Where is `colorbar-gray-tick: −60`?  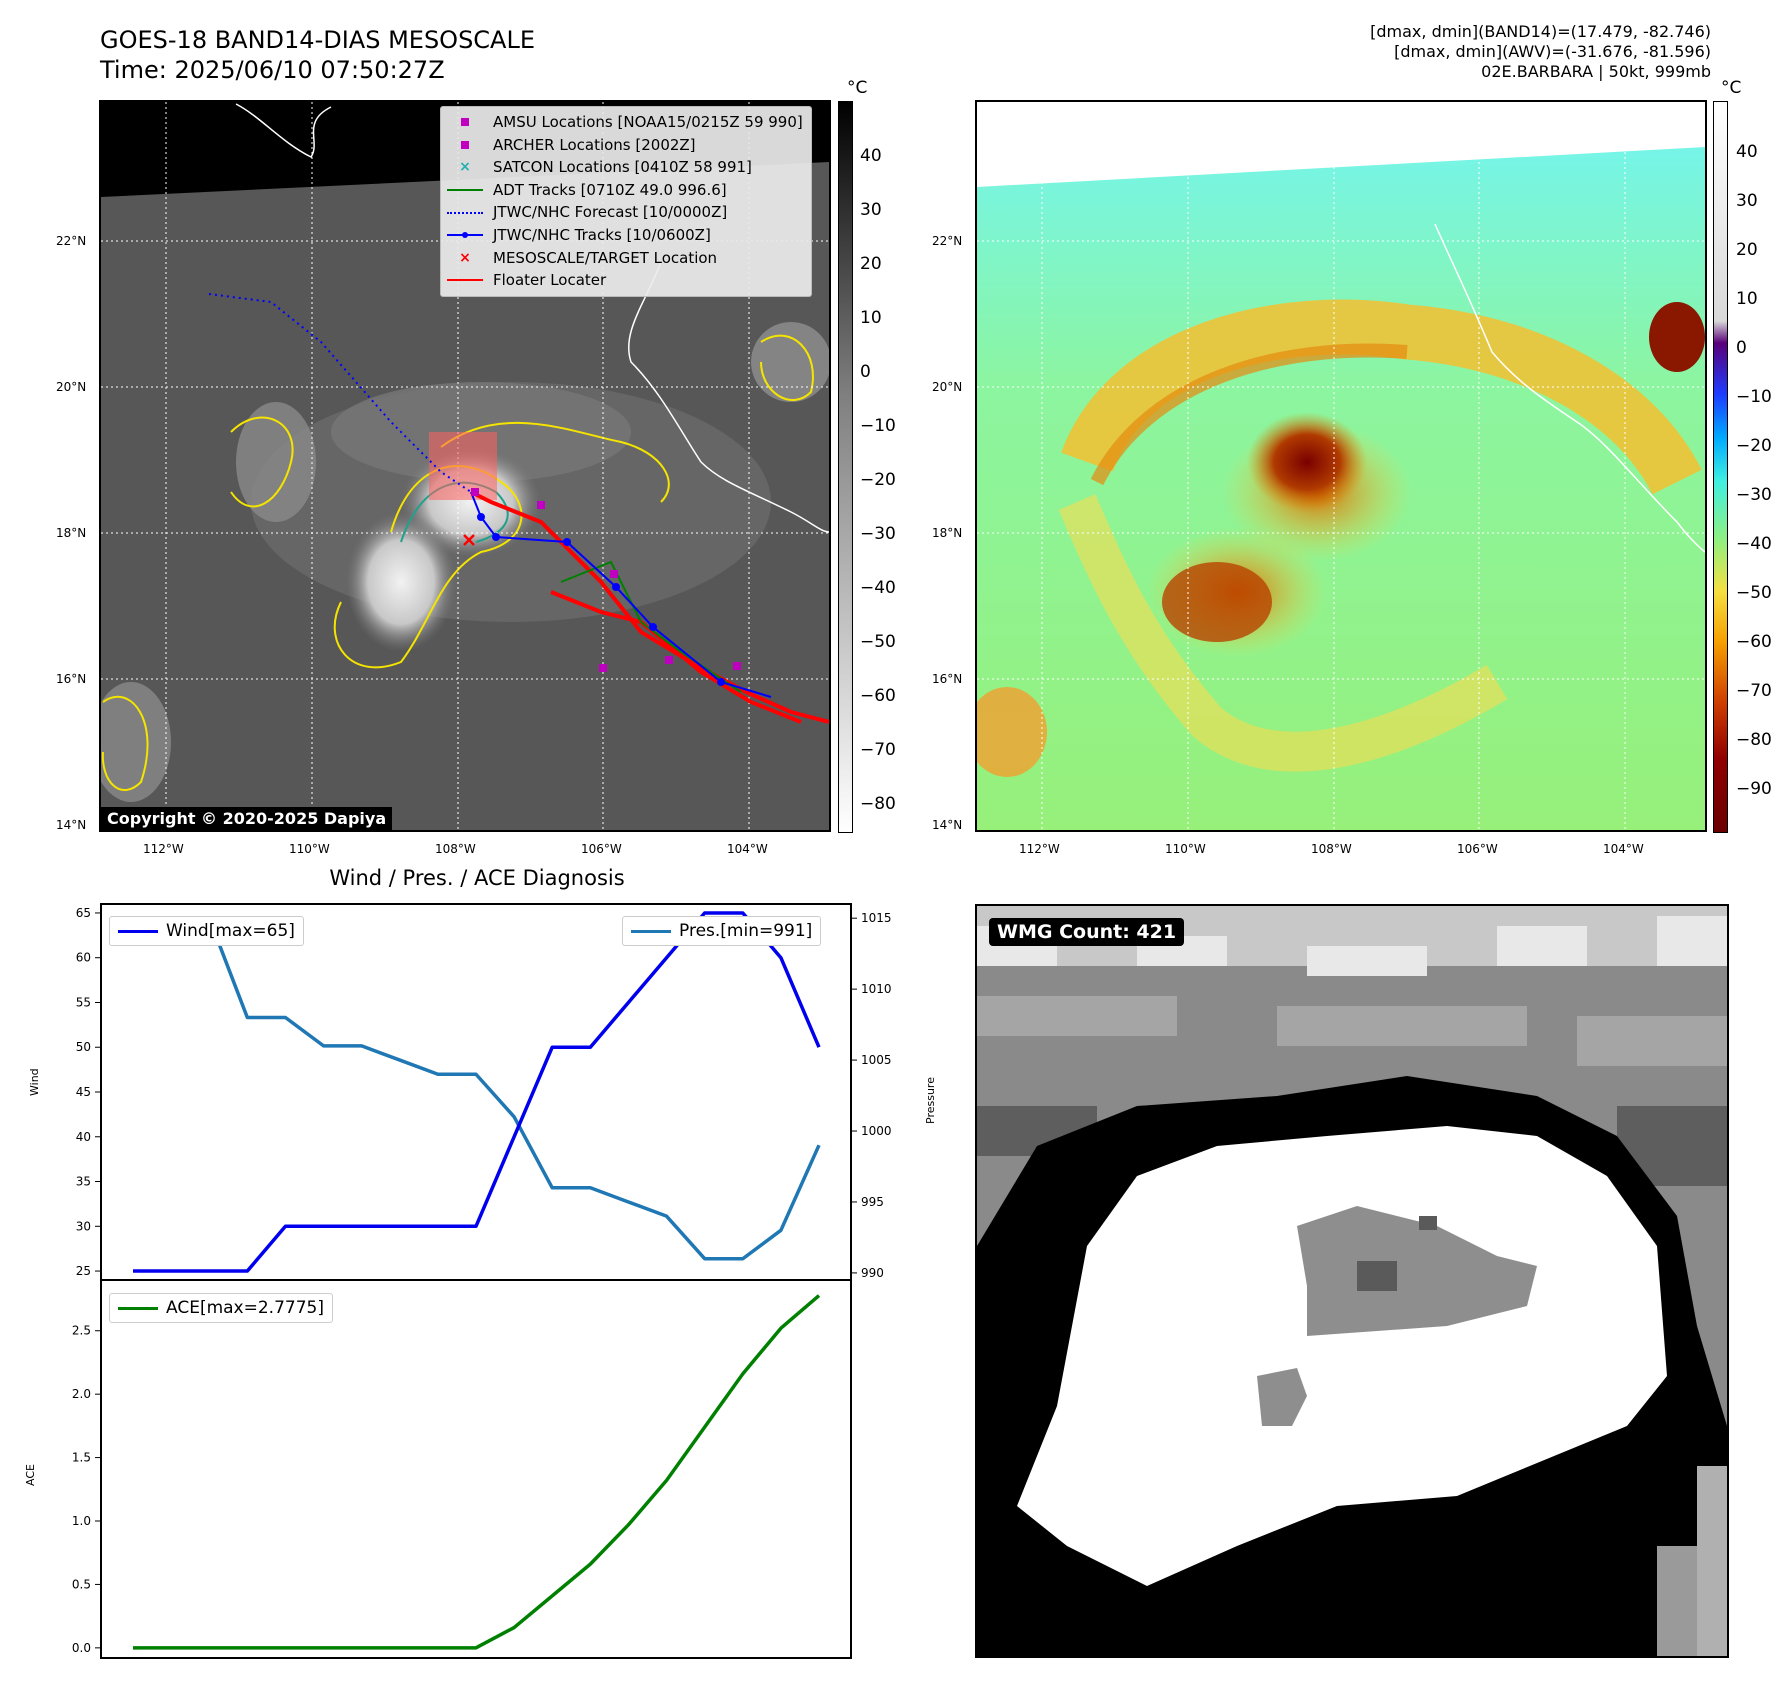
colorbar-gray-tick: −60 is located at coordinates (878, 696).